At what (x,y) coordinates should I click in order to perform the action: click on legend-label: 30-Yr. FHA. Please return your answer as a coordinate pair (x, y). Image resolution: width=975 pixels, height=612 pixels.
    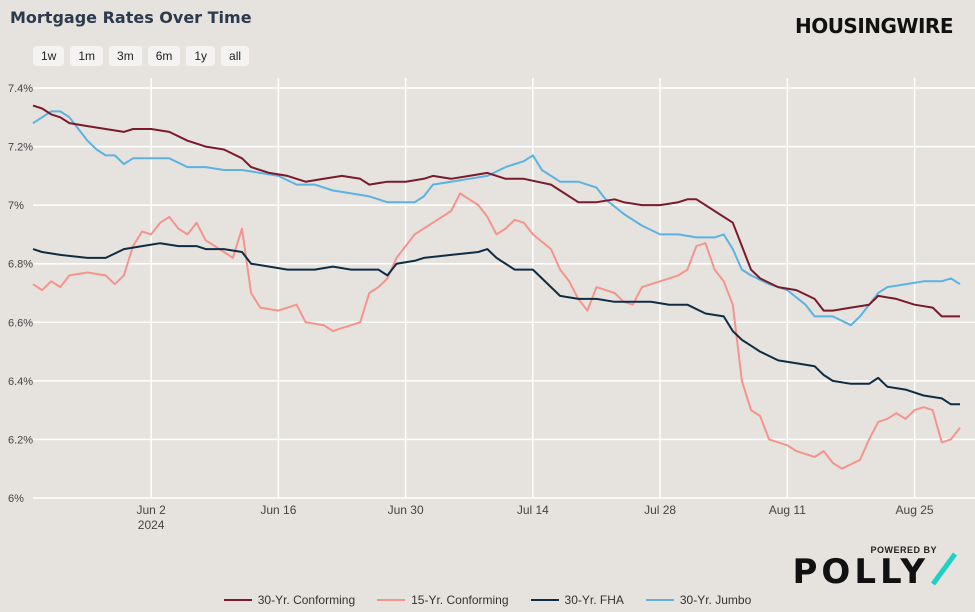
    Looking at the image, I should click on (594, 600).